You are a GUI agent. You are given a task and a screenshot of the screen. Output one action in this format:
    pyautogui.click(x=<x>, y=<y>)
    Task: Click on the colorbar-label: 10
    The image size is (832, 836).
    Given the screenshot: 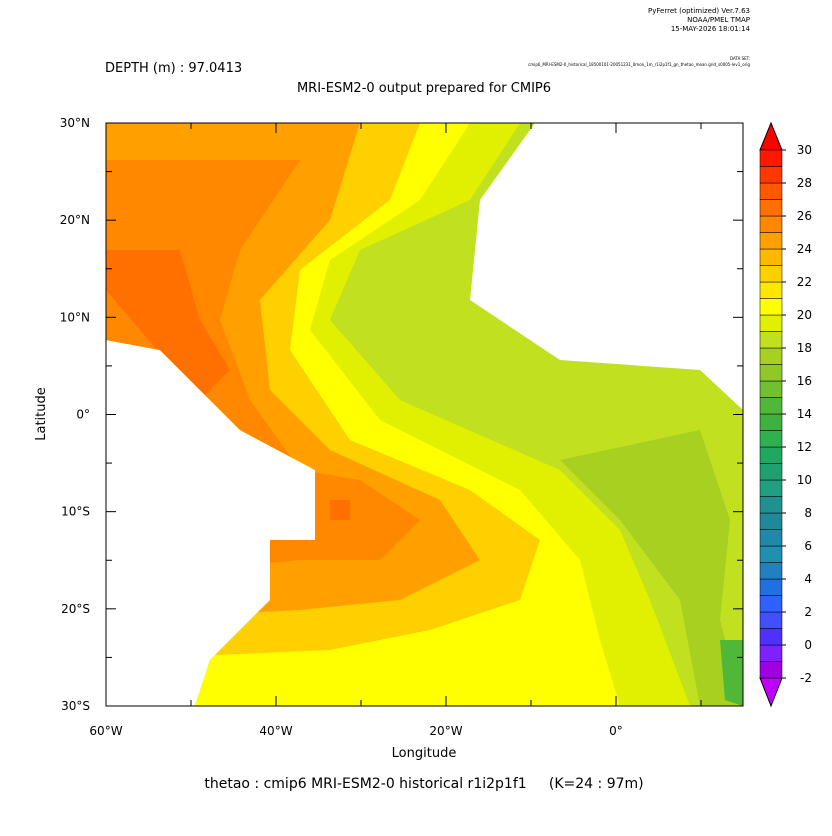 What is the action you would take?
    pyautogui.click(x=804, y=480)
    